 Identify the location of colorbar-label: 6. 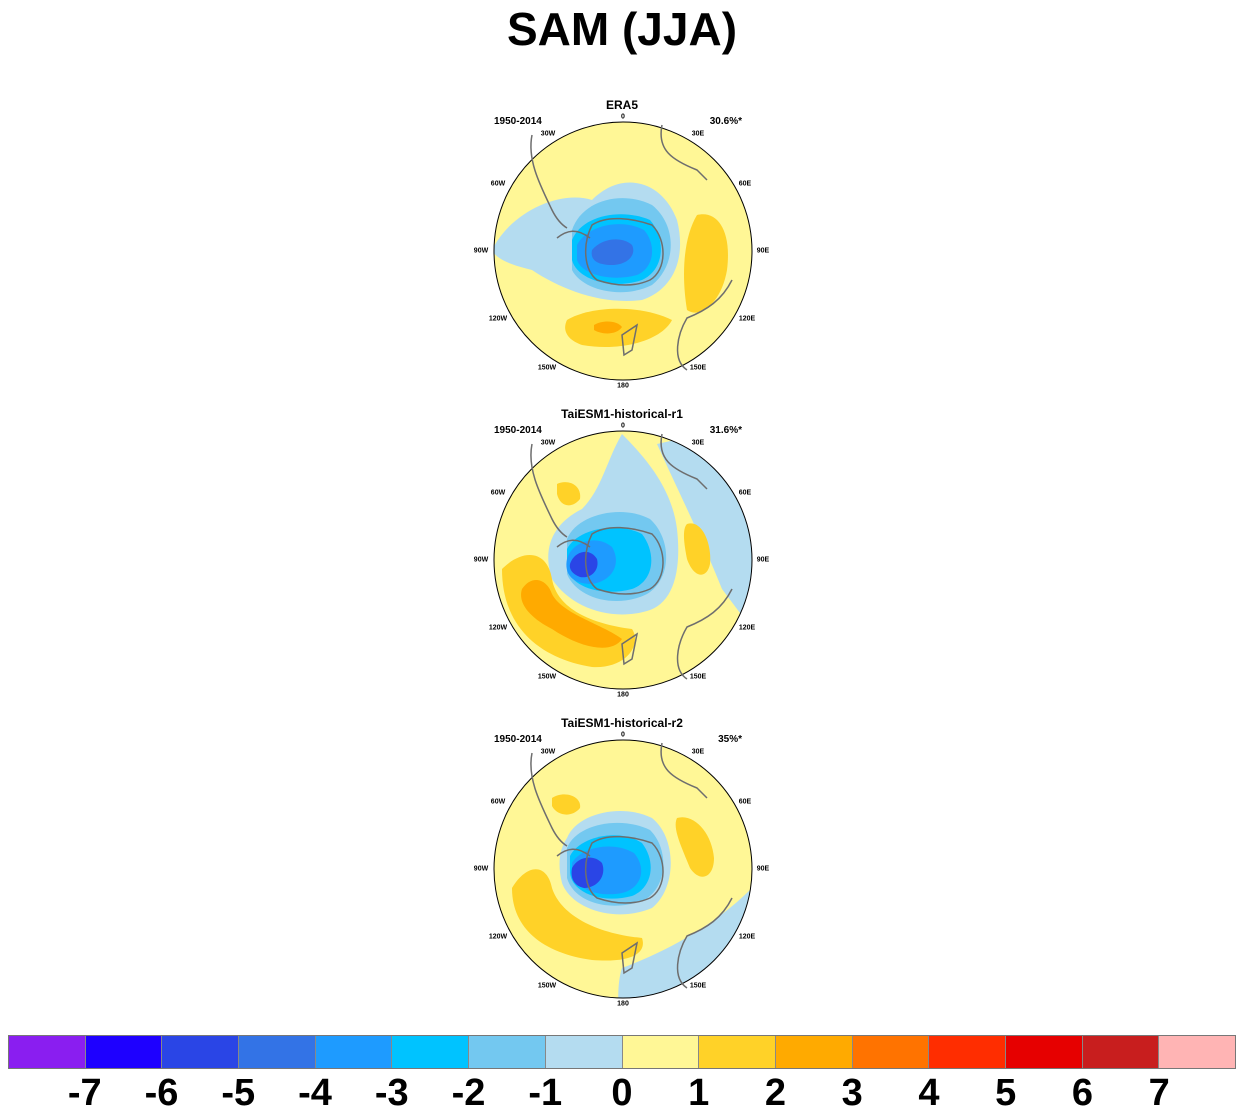
(1082, 1093).